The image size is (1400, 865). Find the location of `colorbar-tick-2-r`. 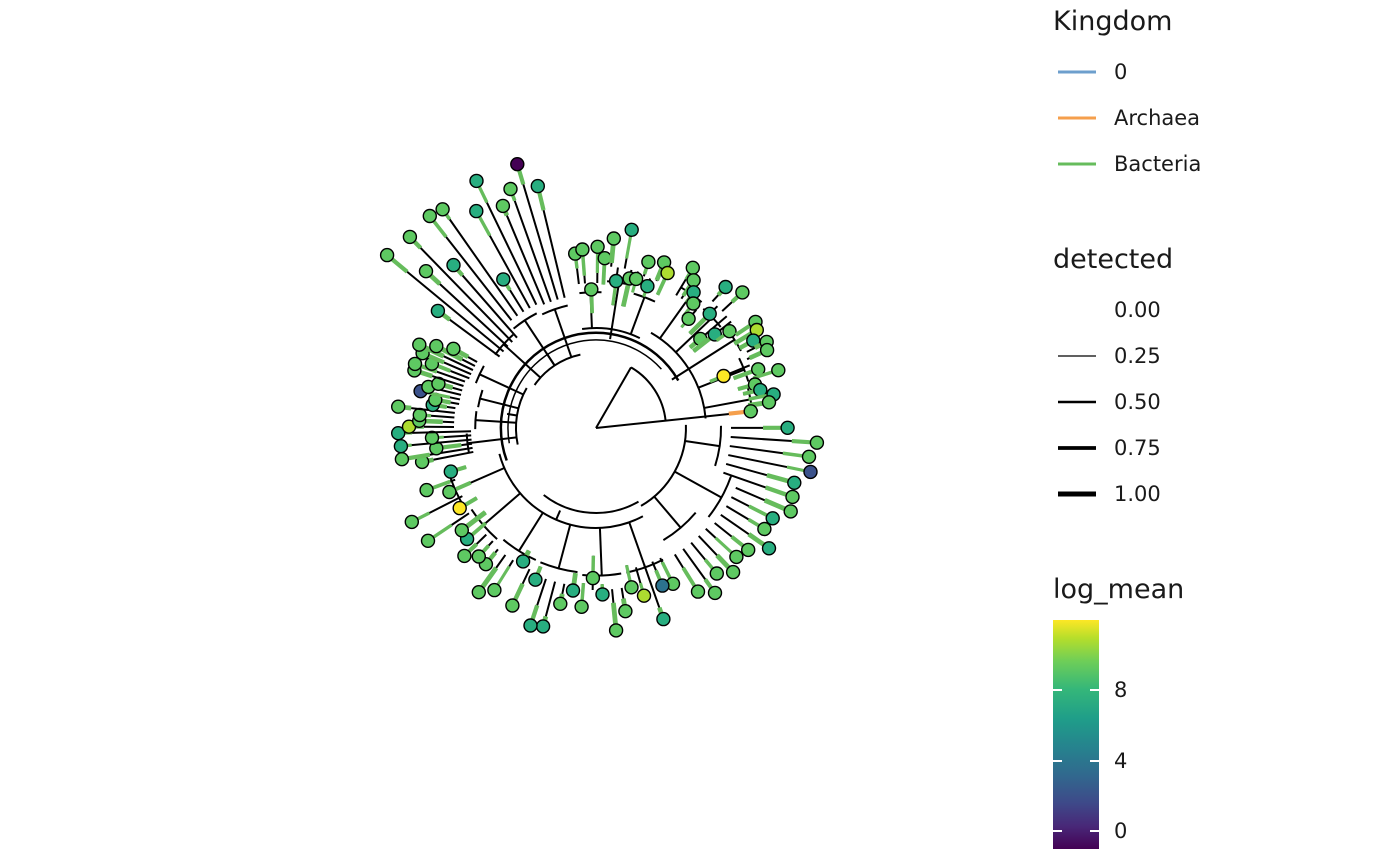

colorbar-tick-2-r is located at coordinates (1094, 831).